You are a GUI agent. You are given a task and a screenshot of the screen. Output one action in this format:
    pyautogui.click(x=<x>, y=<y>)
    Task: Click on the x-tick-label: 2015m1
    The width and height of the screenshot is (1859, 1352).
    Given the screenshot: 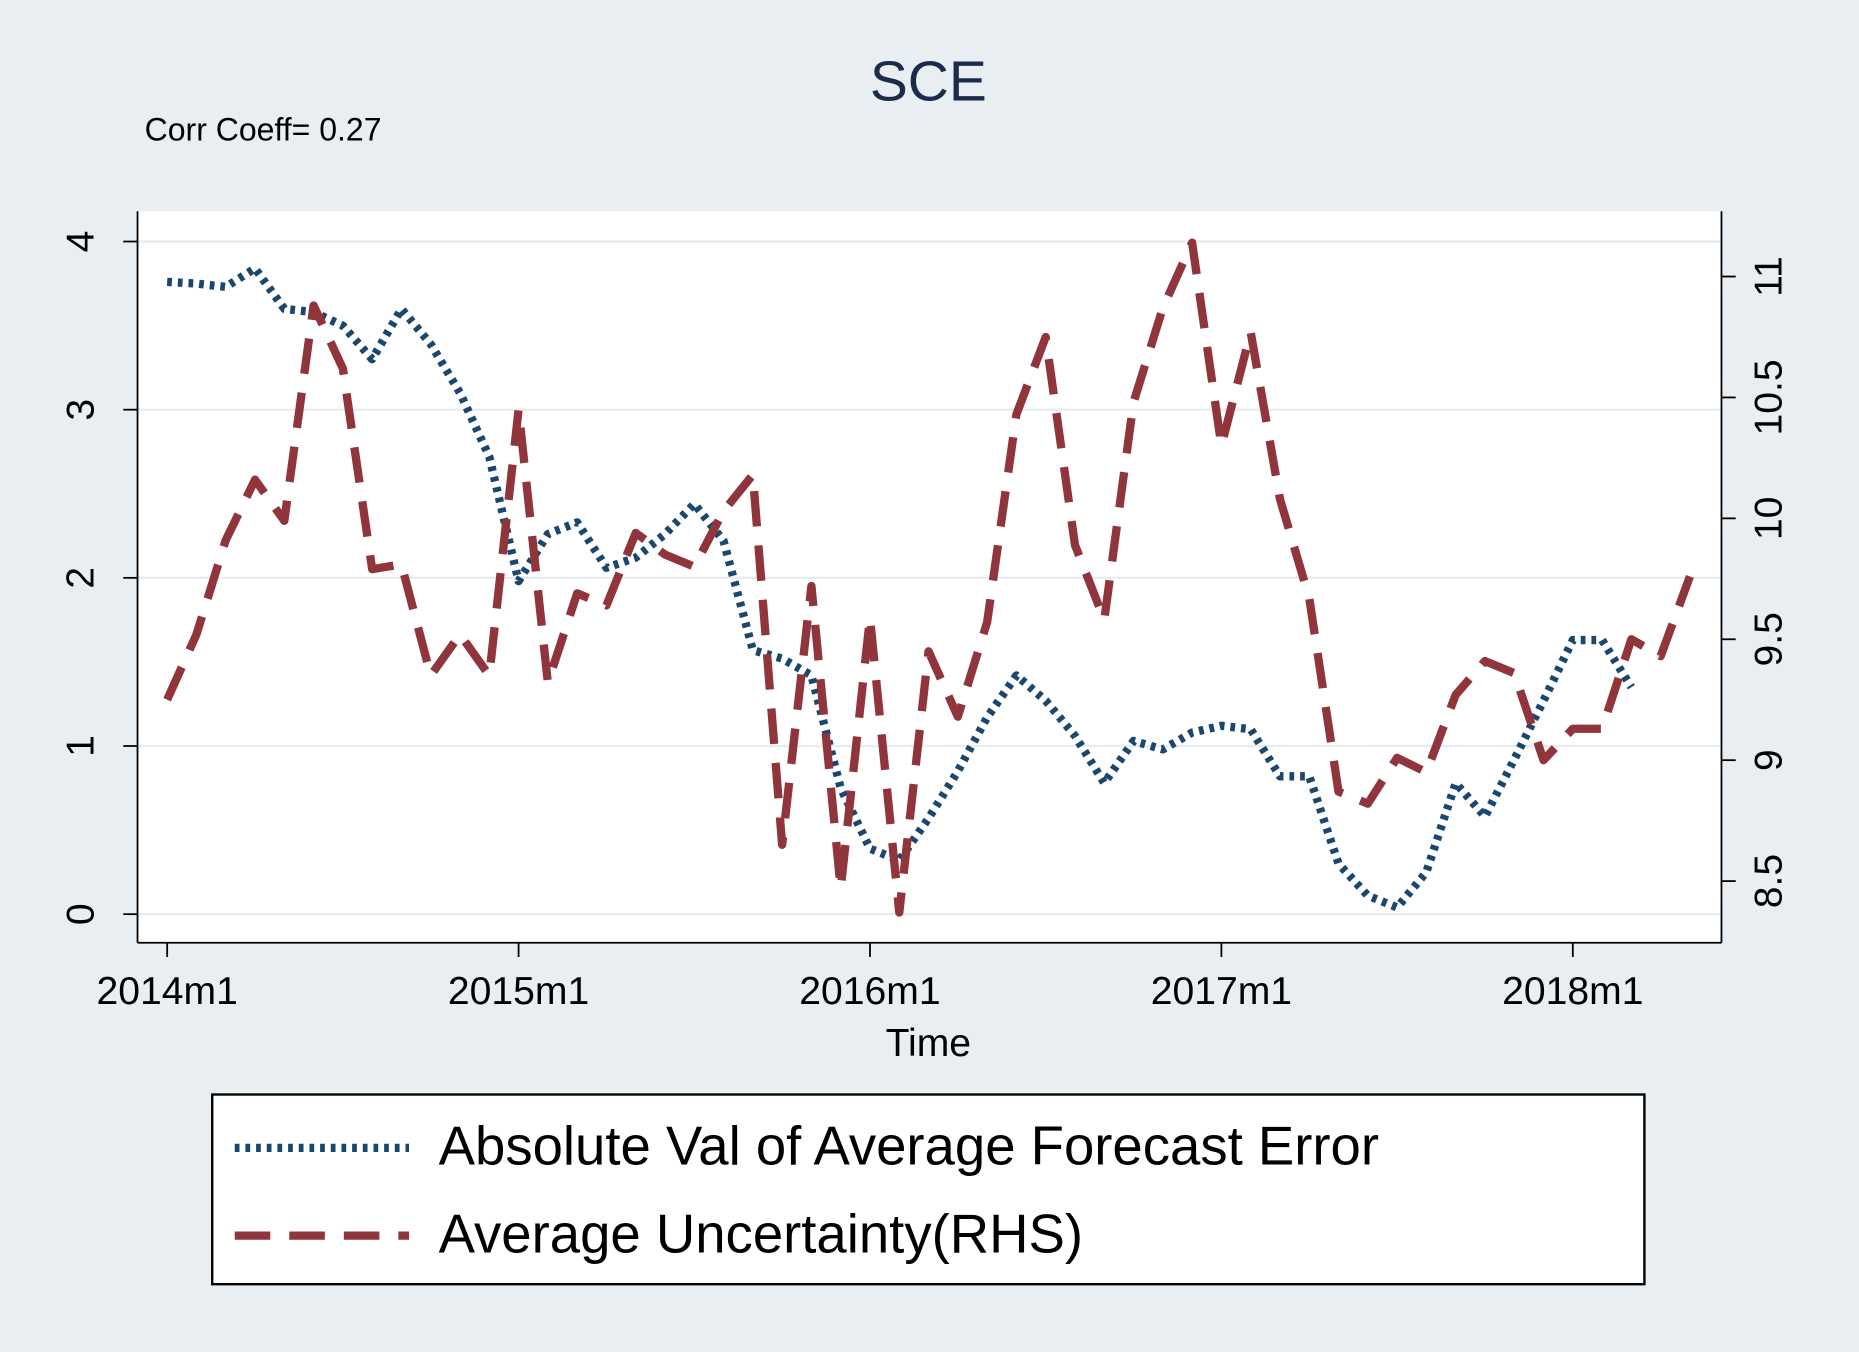 What is the action you would take?
    pyautogui.click(x=518, y=991)
    